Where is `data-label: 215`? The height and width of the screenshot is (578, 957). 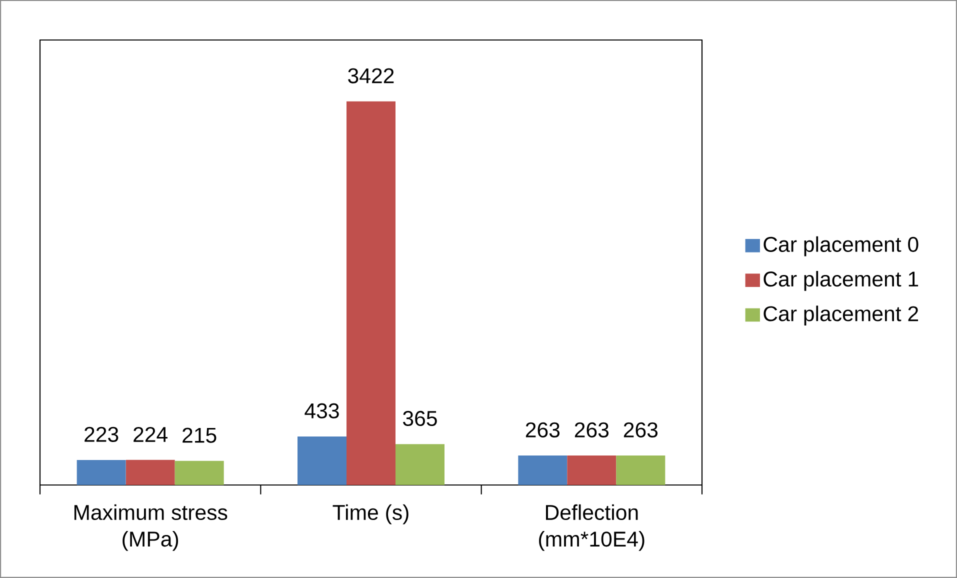 data-label: 215 is located at coordinates (199, 435).